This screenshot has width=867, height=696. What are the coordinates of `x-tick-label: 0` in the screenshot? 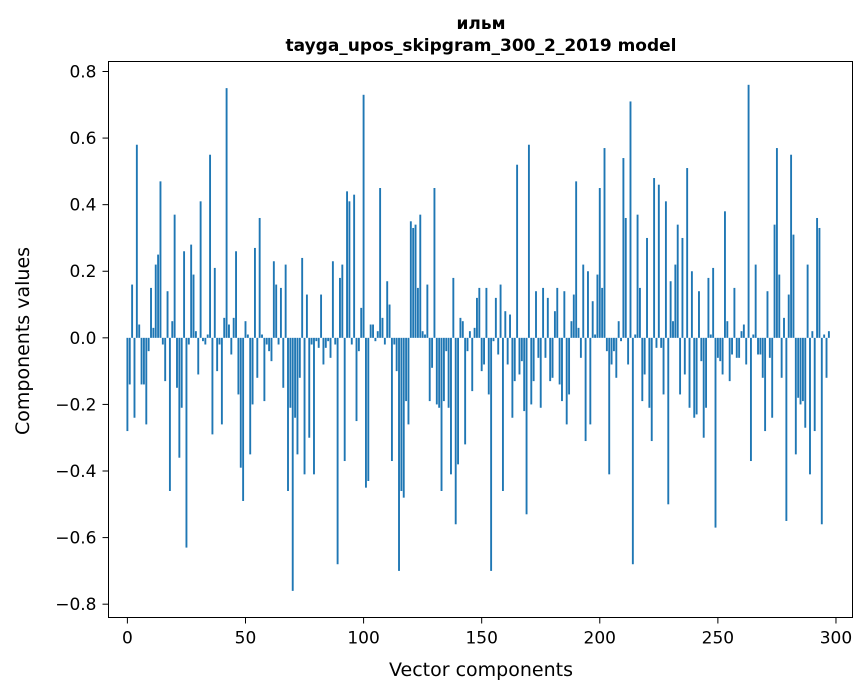 It's located at (127, 639).